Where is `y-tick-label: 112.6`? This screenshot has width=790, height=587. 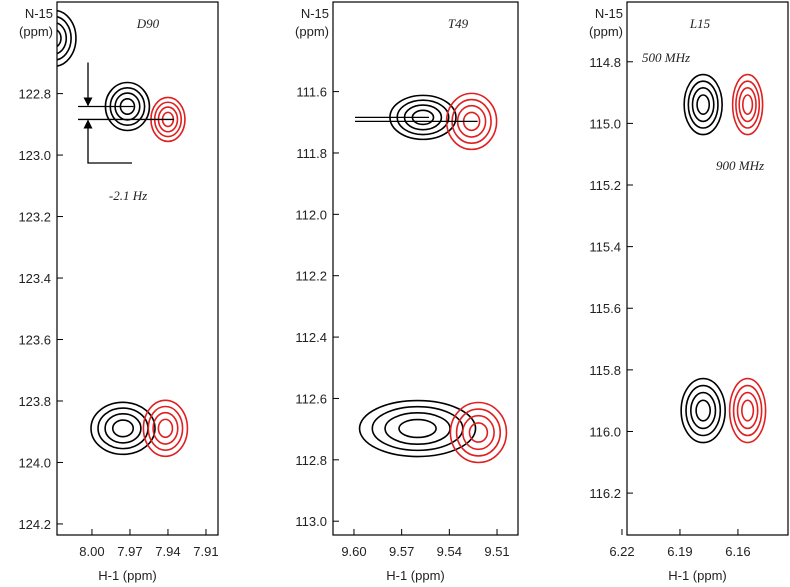 y-tick-label: 112.6 is located at coordinates (311, 398).